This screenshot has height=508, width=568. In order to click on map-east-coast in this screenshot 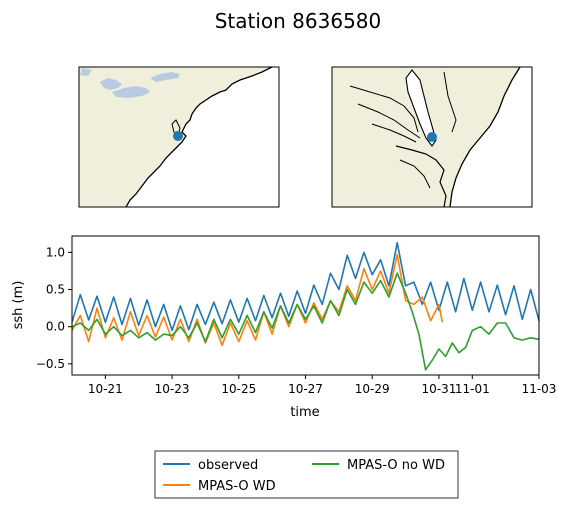, I will do `click(179, 137)`.